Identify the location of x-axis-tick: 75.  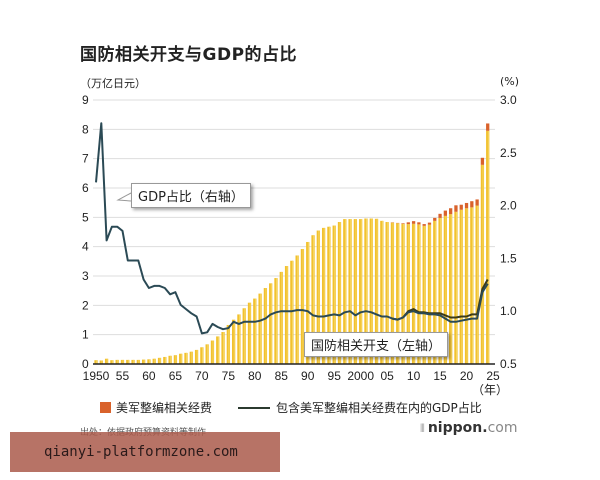
(229, 376).